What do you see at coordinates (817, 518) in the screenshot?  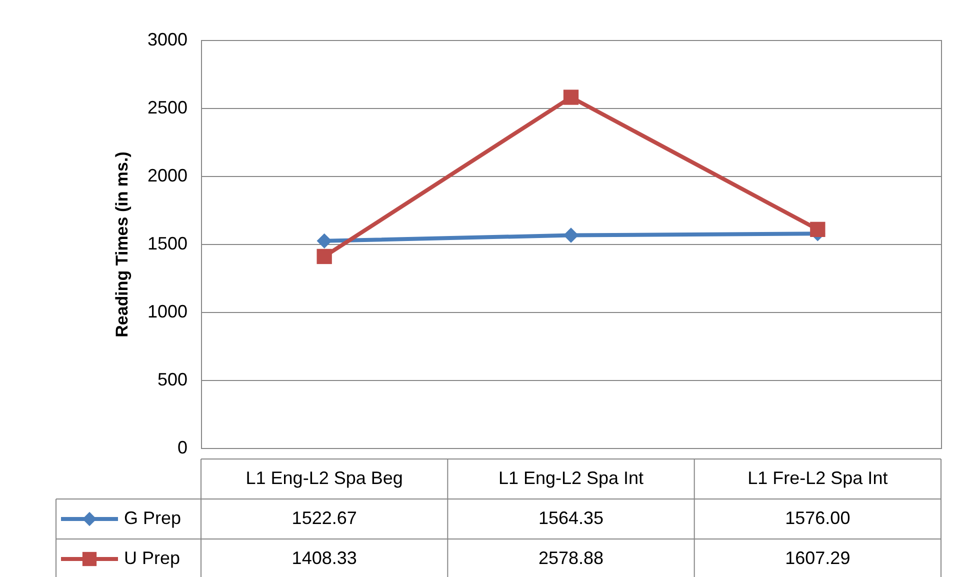 I see `data-label: 1576.00` at bounding box center [817, 518].